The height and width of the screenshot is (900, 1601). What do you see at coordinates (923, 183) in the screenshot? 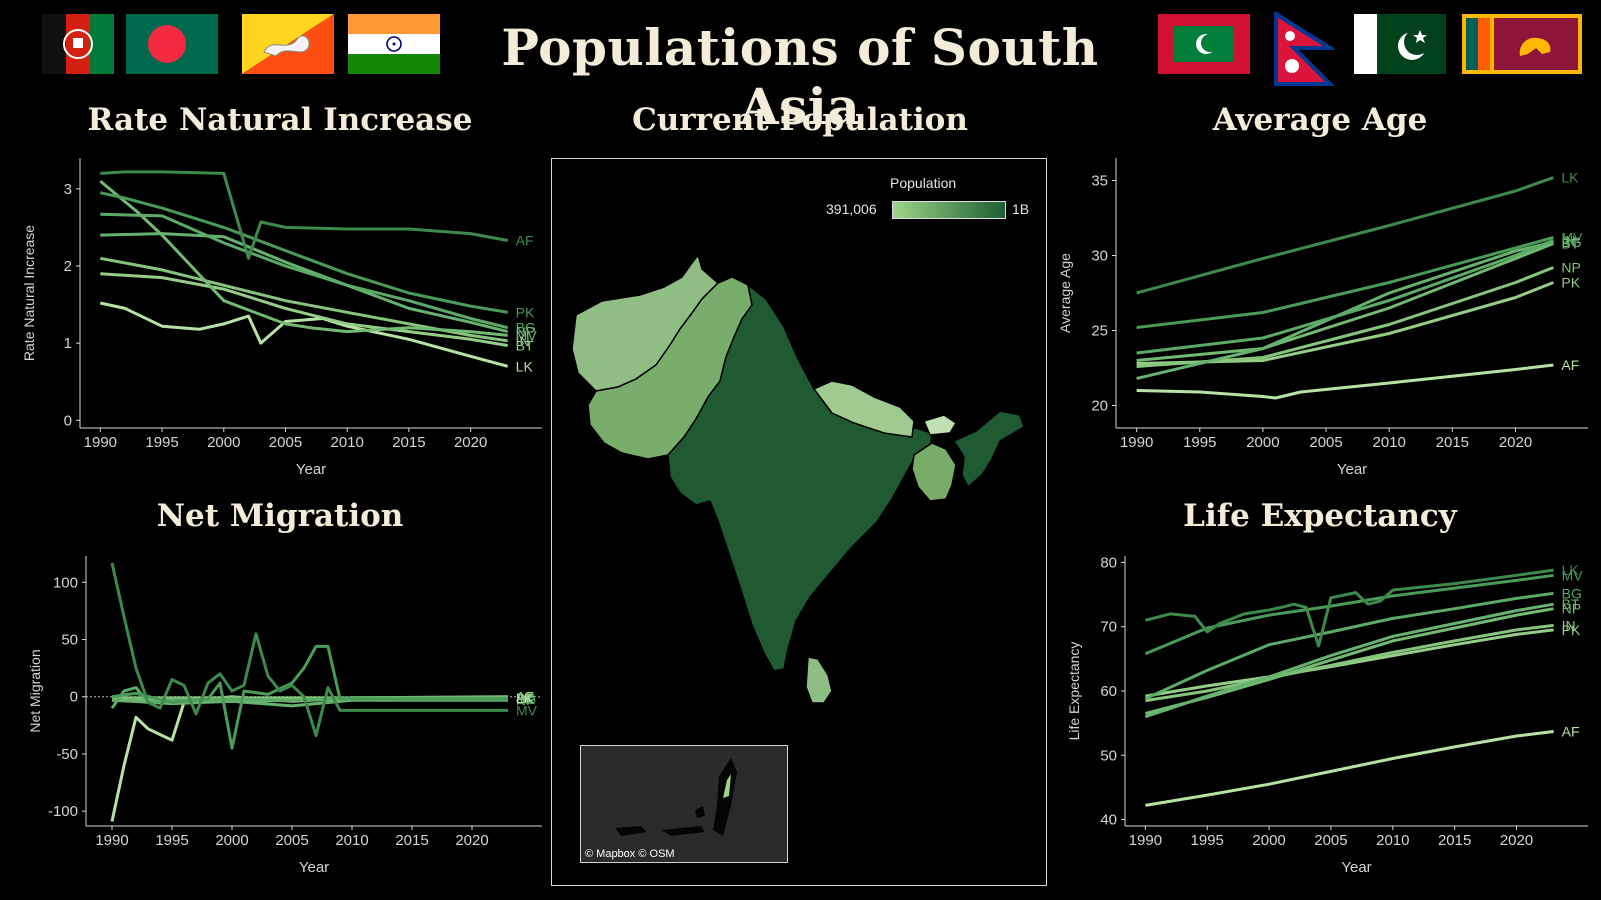
I see `legend-title: Population` at bounding box center [923, 183].